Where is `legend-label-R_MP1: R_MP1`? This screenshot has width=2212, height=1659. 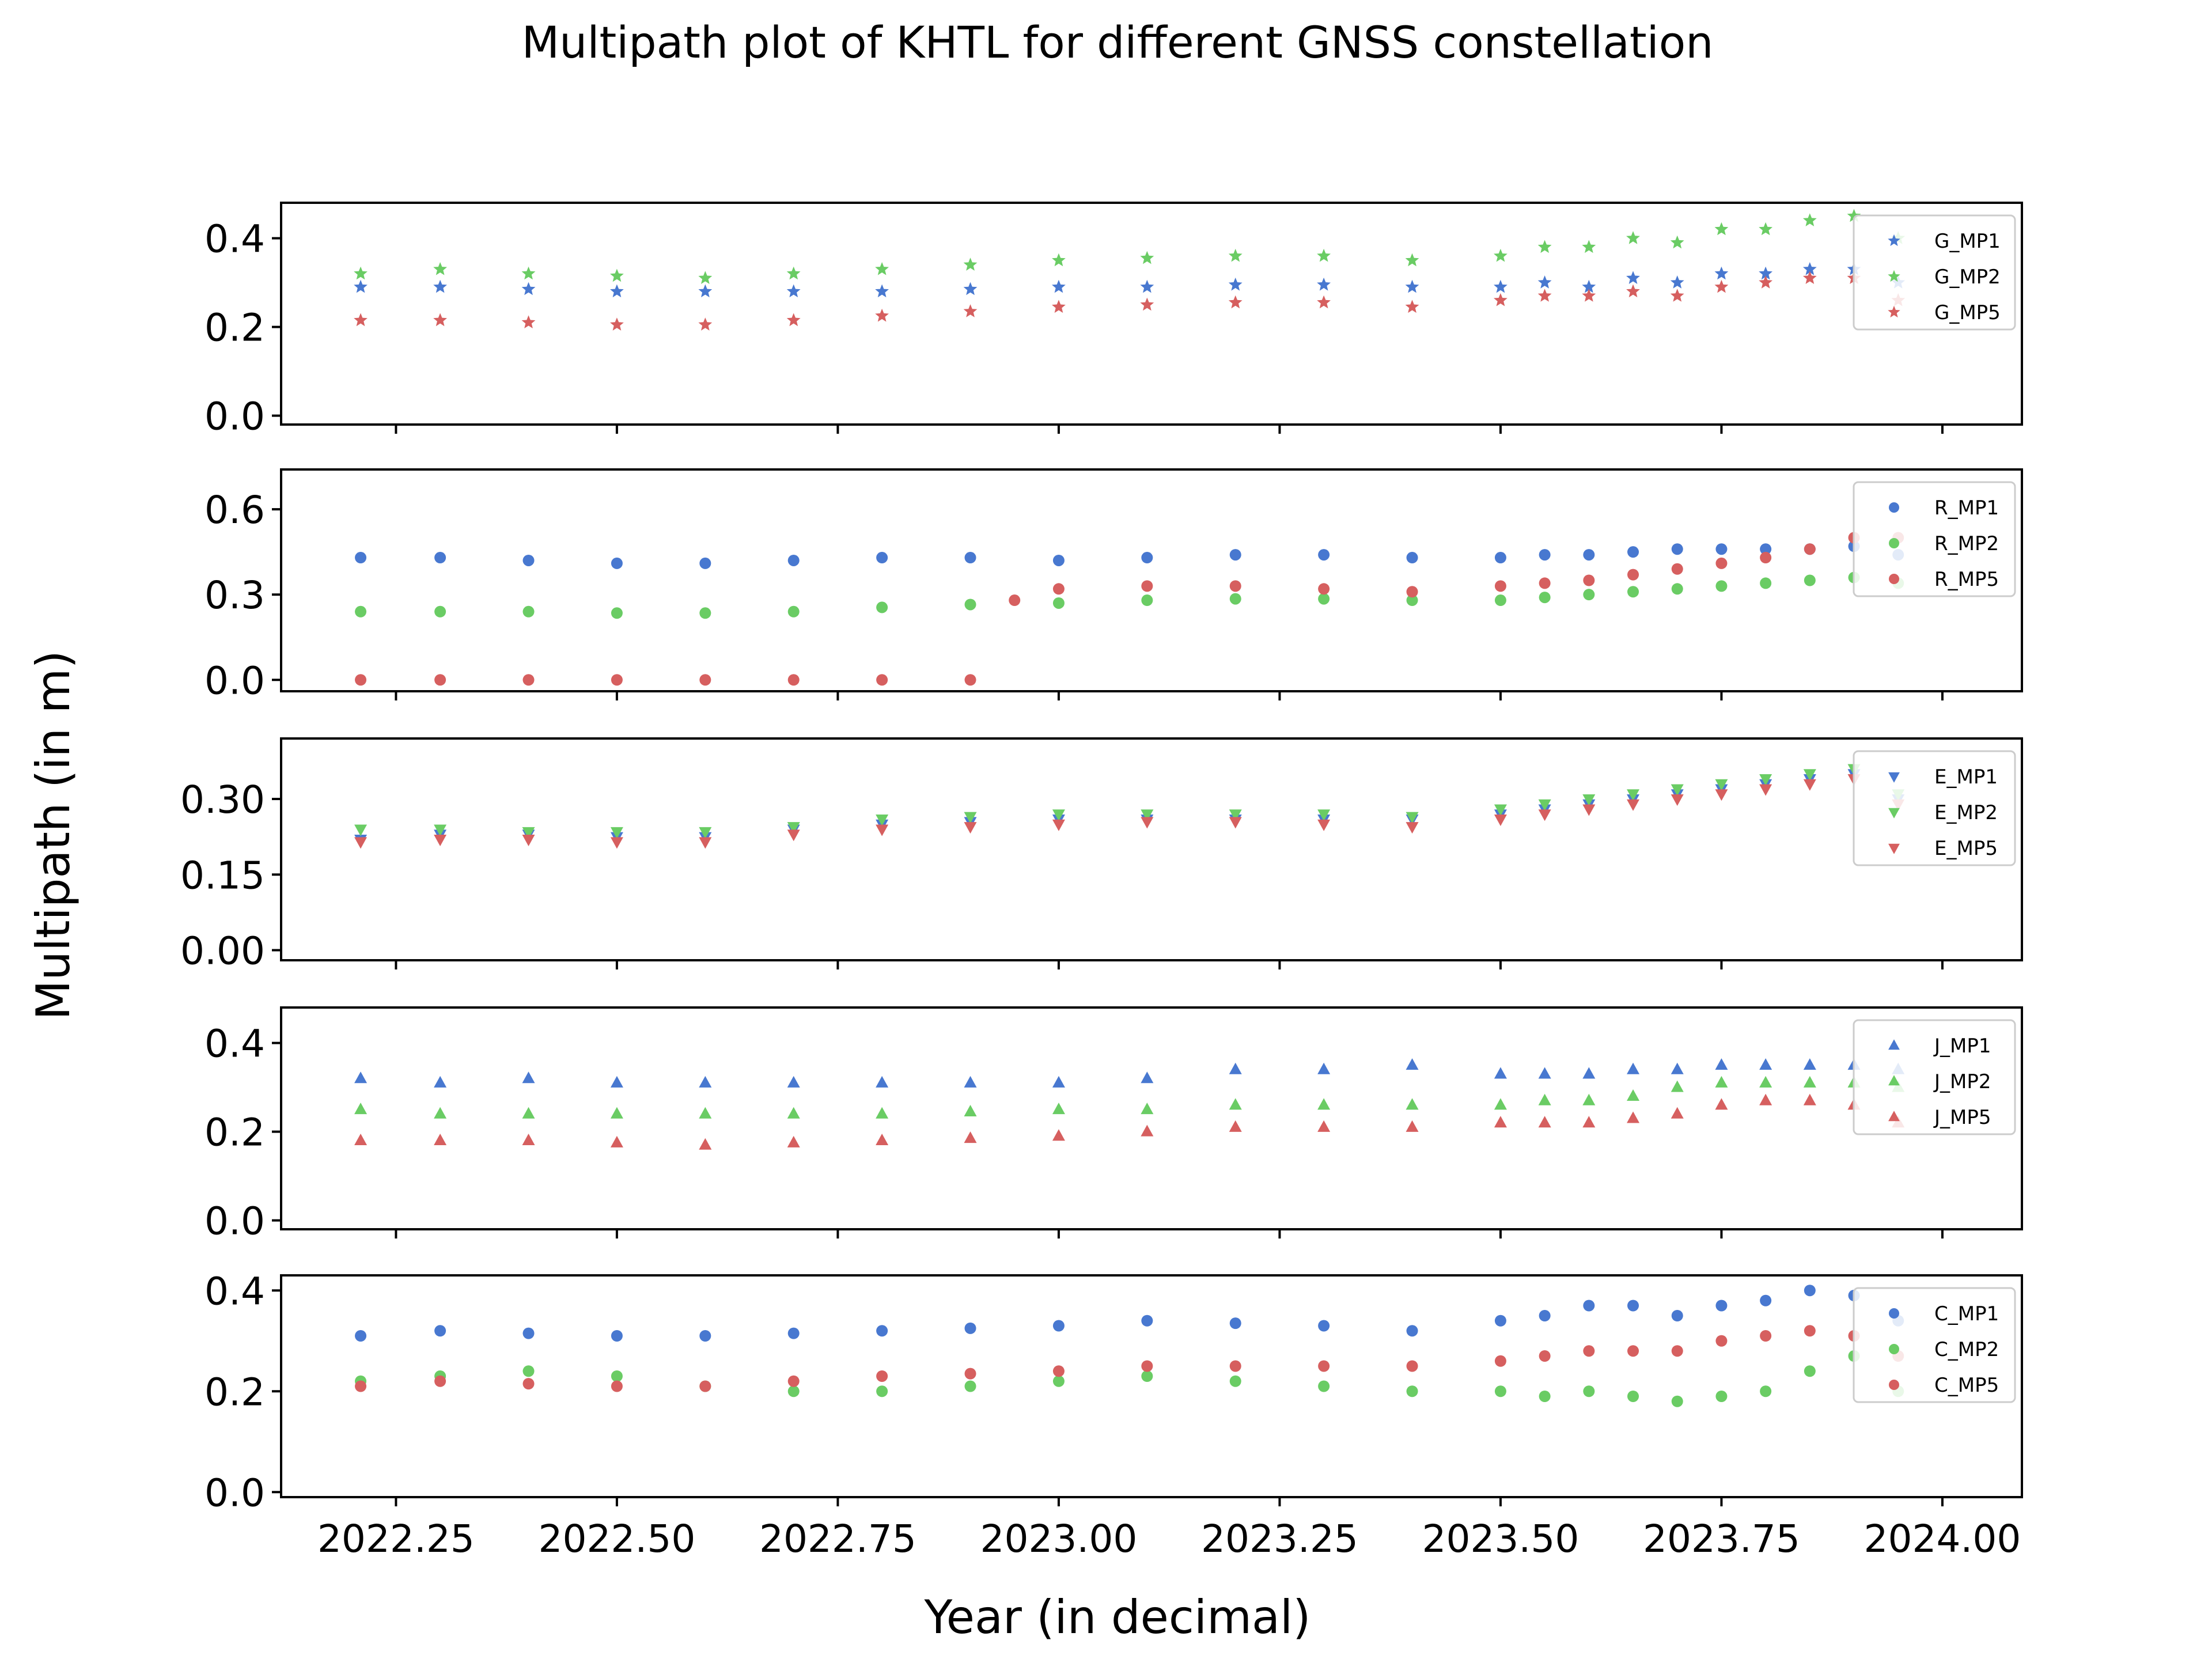
legend-label-R_MP1: R_MP1 is located at coordinates (1966, 508).